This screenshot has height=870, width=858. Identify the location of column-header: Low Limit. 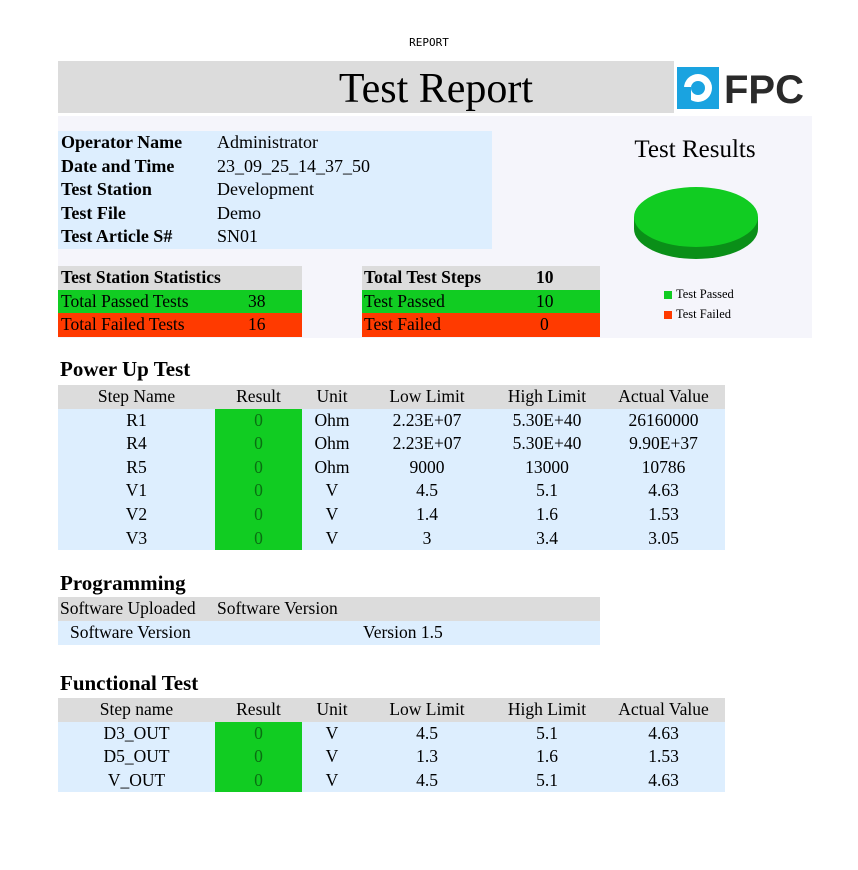
(427, 396).